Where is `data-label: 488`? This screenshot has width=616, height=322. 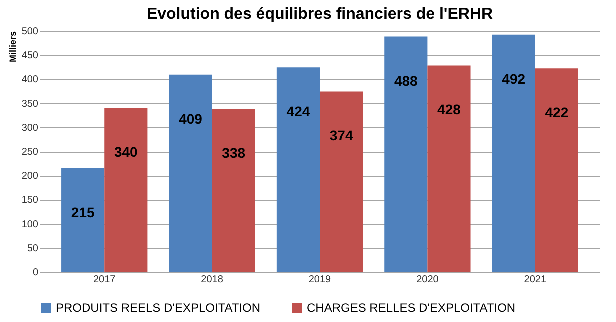
data-label: 488 is located at coordinates (406, 80).